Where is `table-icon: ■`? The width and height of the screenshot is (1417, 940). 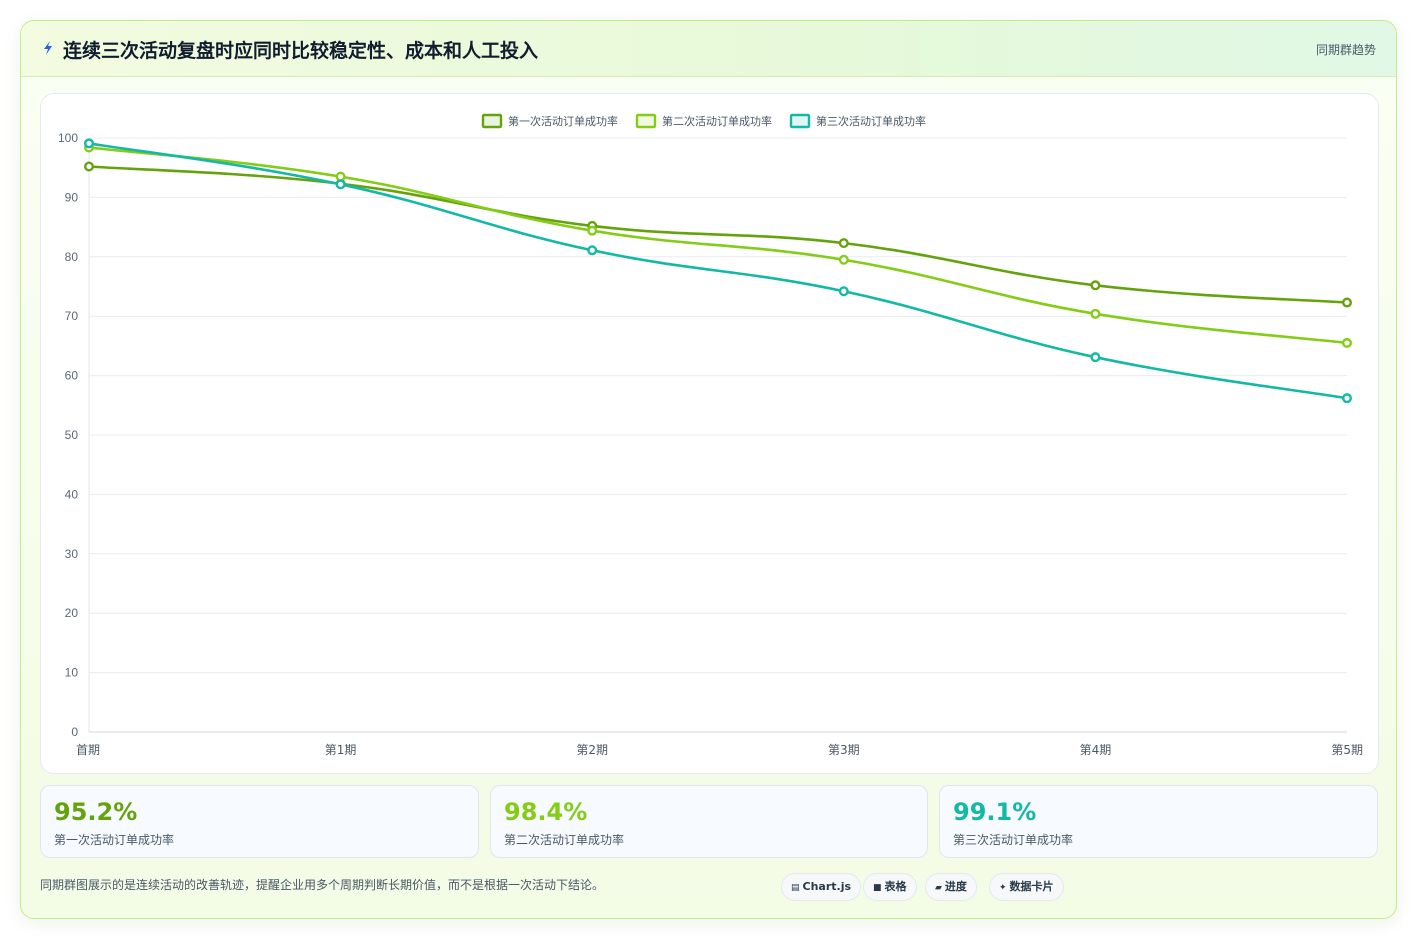
table-icon: ■ is located at coordinates (877, 888).